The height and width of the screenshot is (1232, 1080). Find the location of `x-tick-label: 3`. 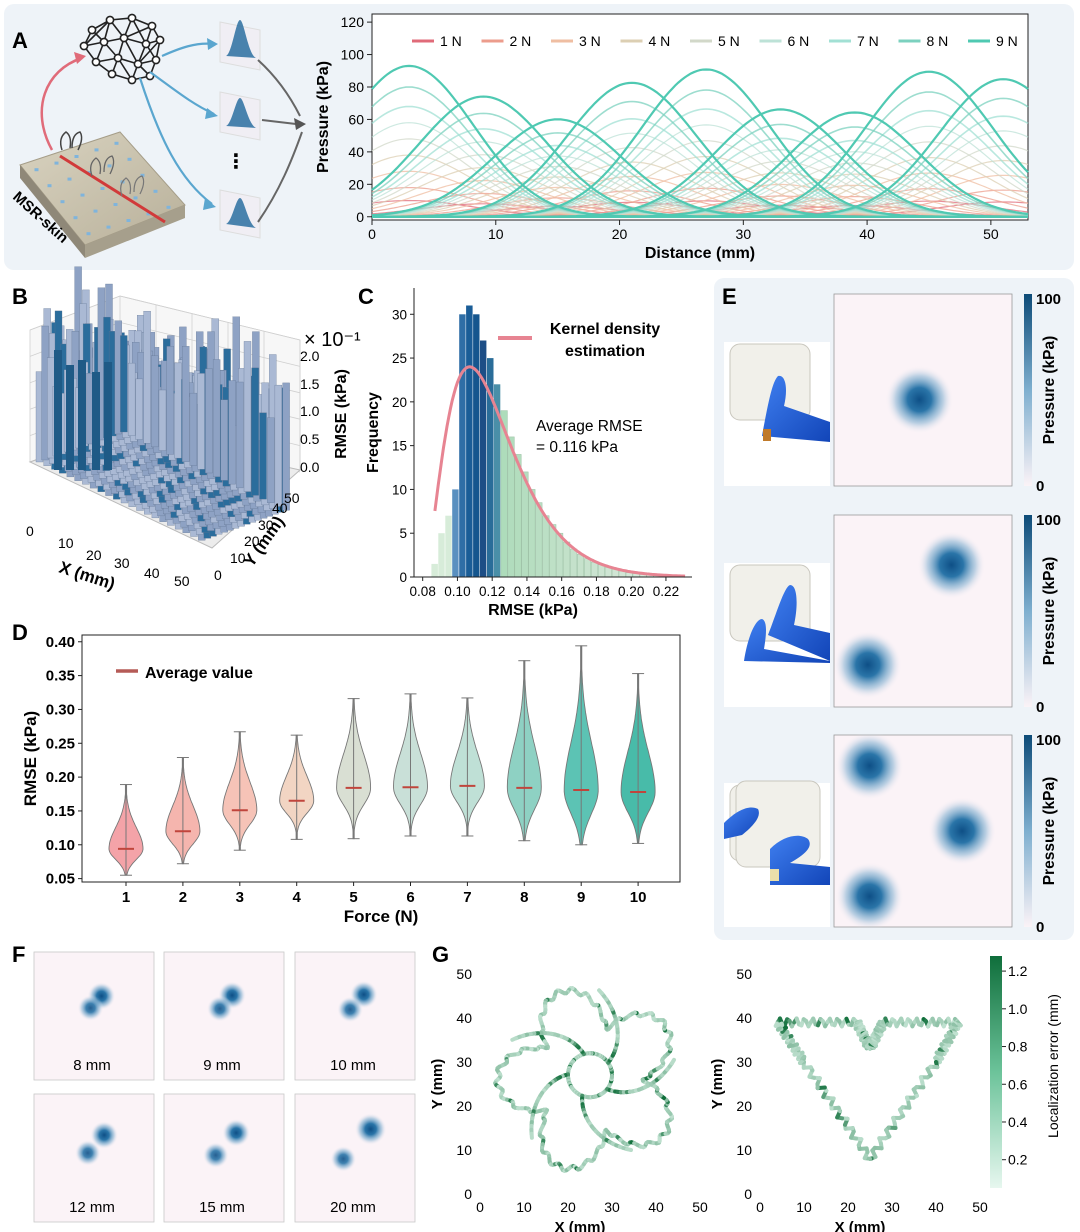

x-tick-label: 3 is located at coordinates (240, 897).